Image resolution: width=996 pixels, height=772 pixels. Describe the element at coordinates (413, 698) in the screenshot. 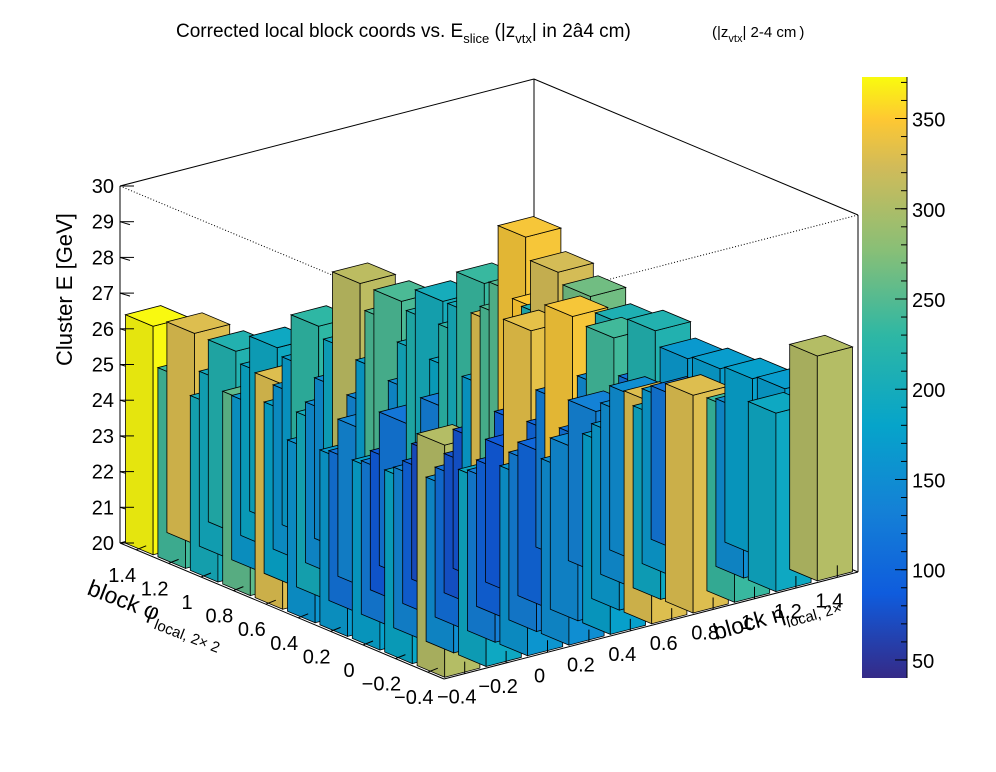

I see `y-tick-label: −0.4` at that location.